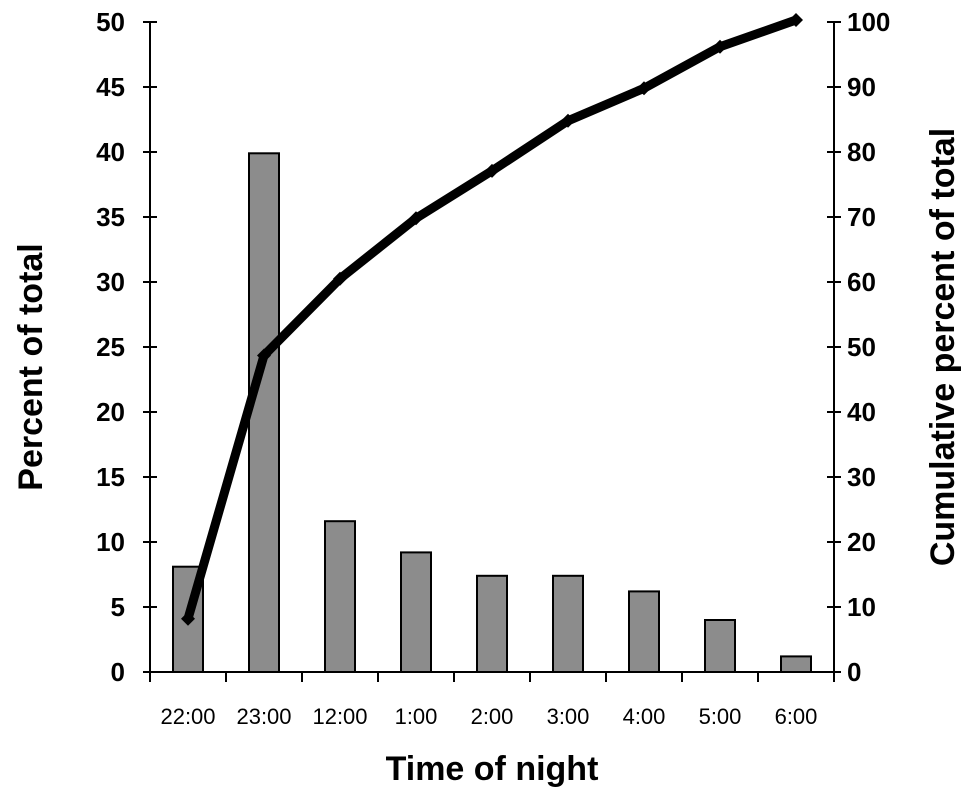 The image size is (966, 792). What do you see at coordinates (187, 716) in the screenshot?
I see `x-tick-label-22:00: 22:00` at bounding box center [187, 716].